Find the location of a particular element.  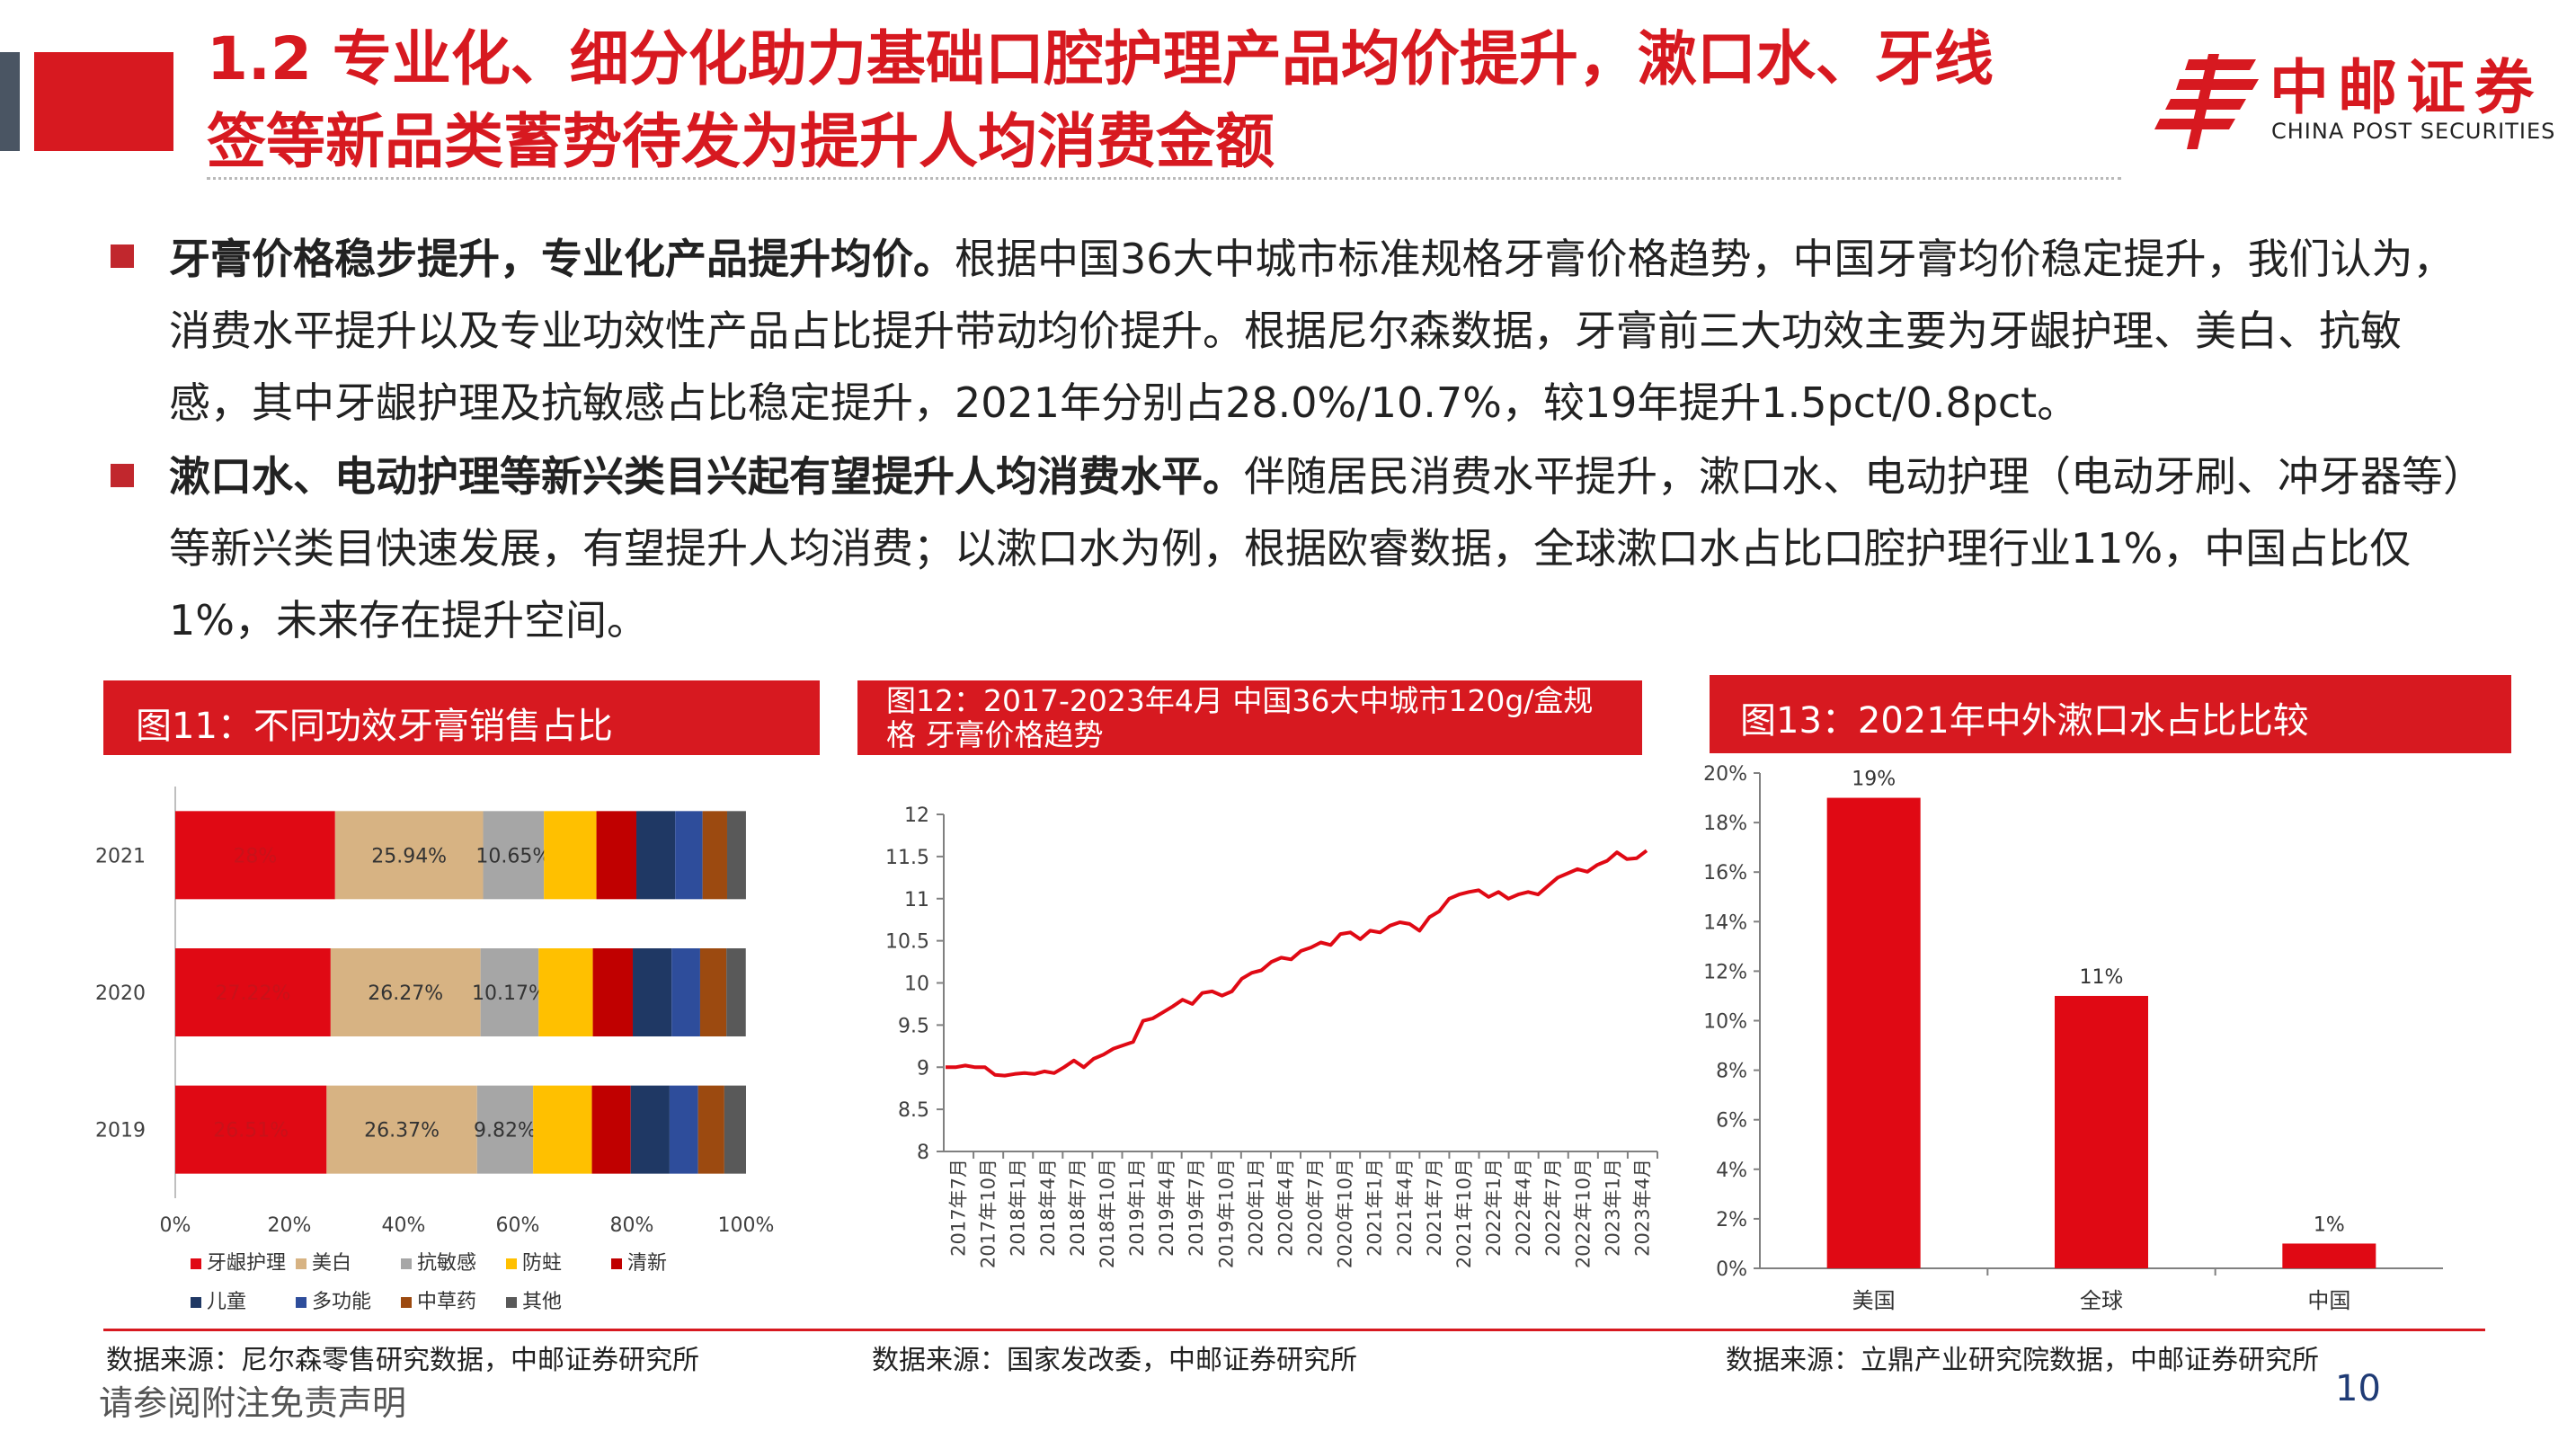

y-tick-label: 8.5 is located at coordinates (913, 1110).